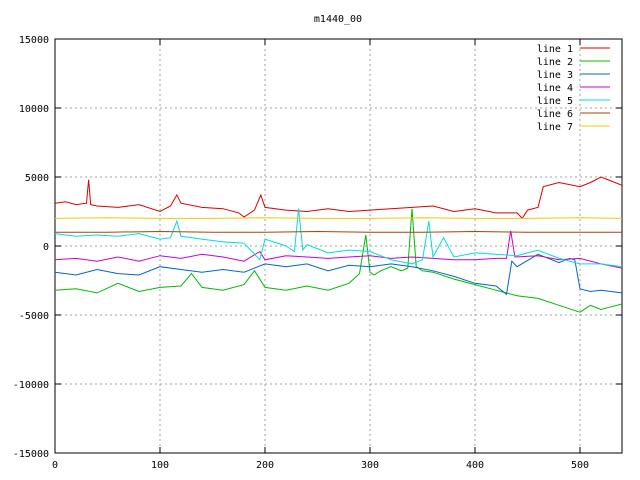 Image resolution: width=640 pixels, height=480 pixels. I want to click on legend-label-7: line 7, so click(555, 127).